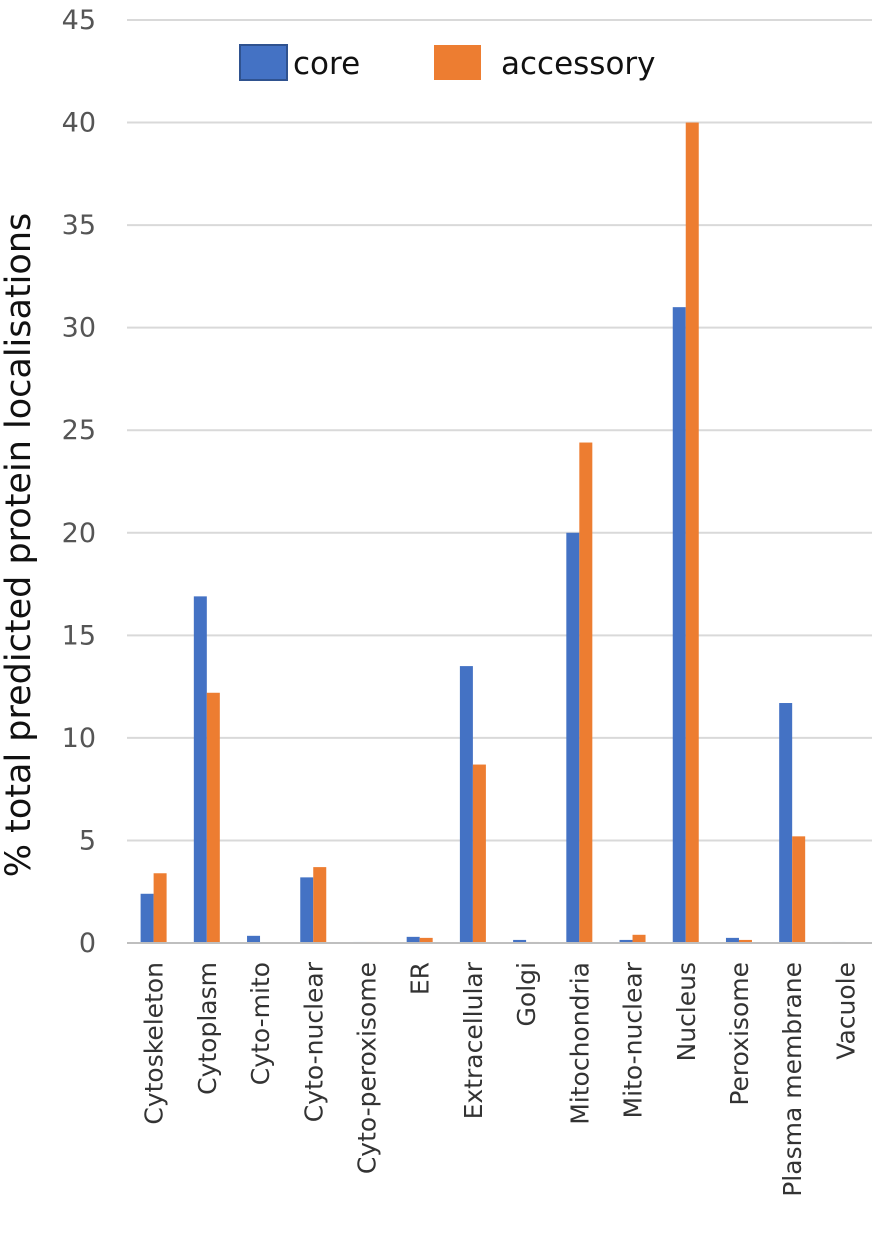 Image resolution: width=894 pixels, height=1248 pixels. Describe the element at coordinates (79, 328) in the screenshot. I see `y-tick-label: 30` at that location.